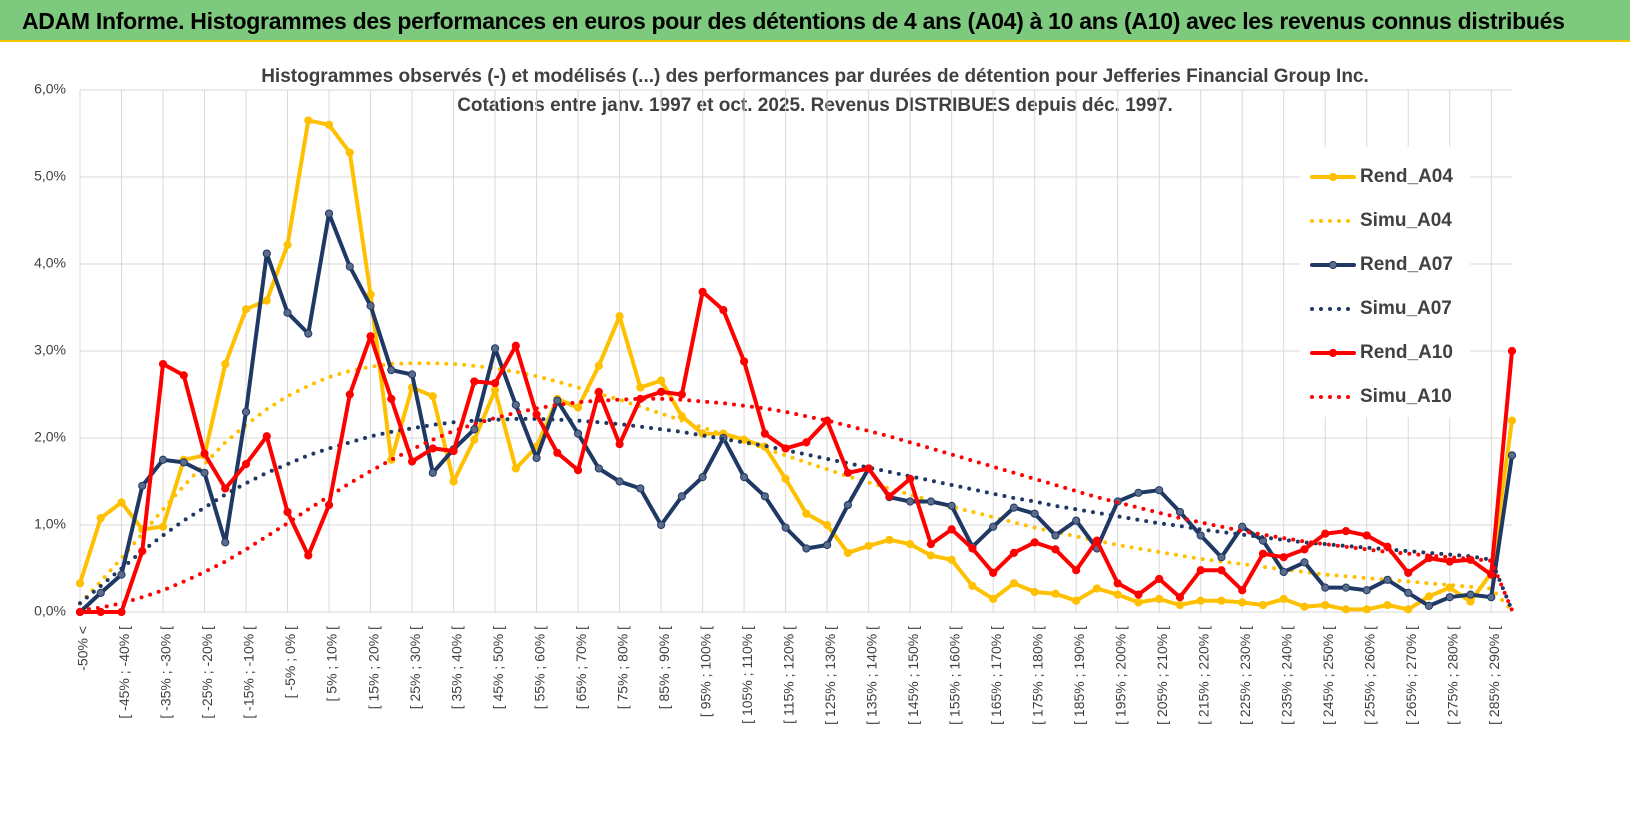 This screenshot has width=1630, height=815. Describe the element at coordinates (788, 675) in the screenshot. I see `x-tick-label: [ 115% ; 120% [` at that location.